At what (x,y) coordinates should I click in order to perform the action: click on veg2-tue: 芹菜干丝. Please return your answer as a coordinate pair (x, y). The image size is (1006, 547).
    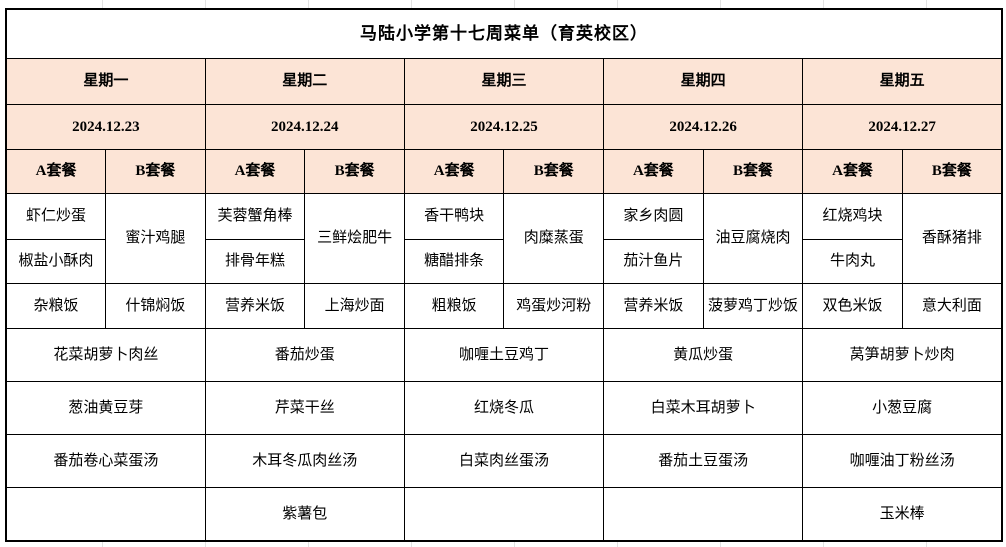
    Looking at the image, I should click on (304, 407).